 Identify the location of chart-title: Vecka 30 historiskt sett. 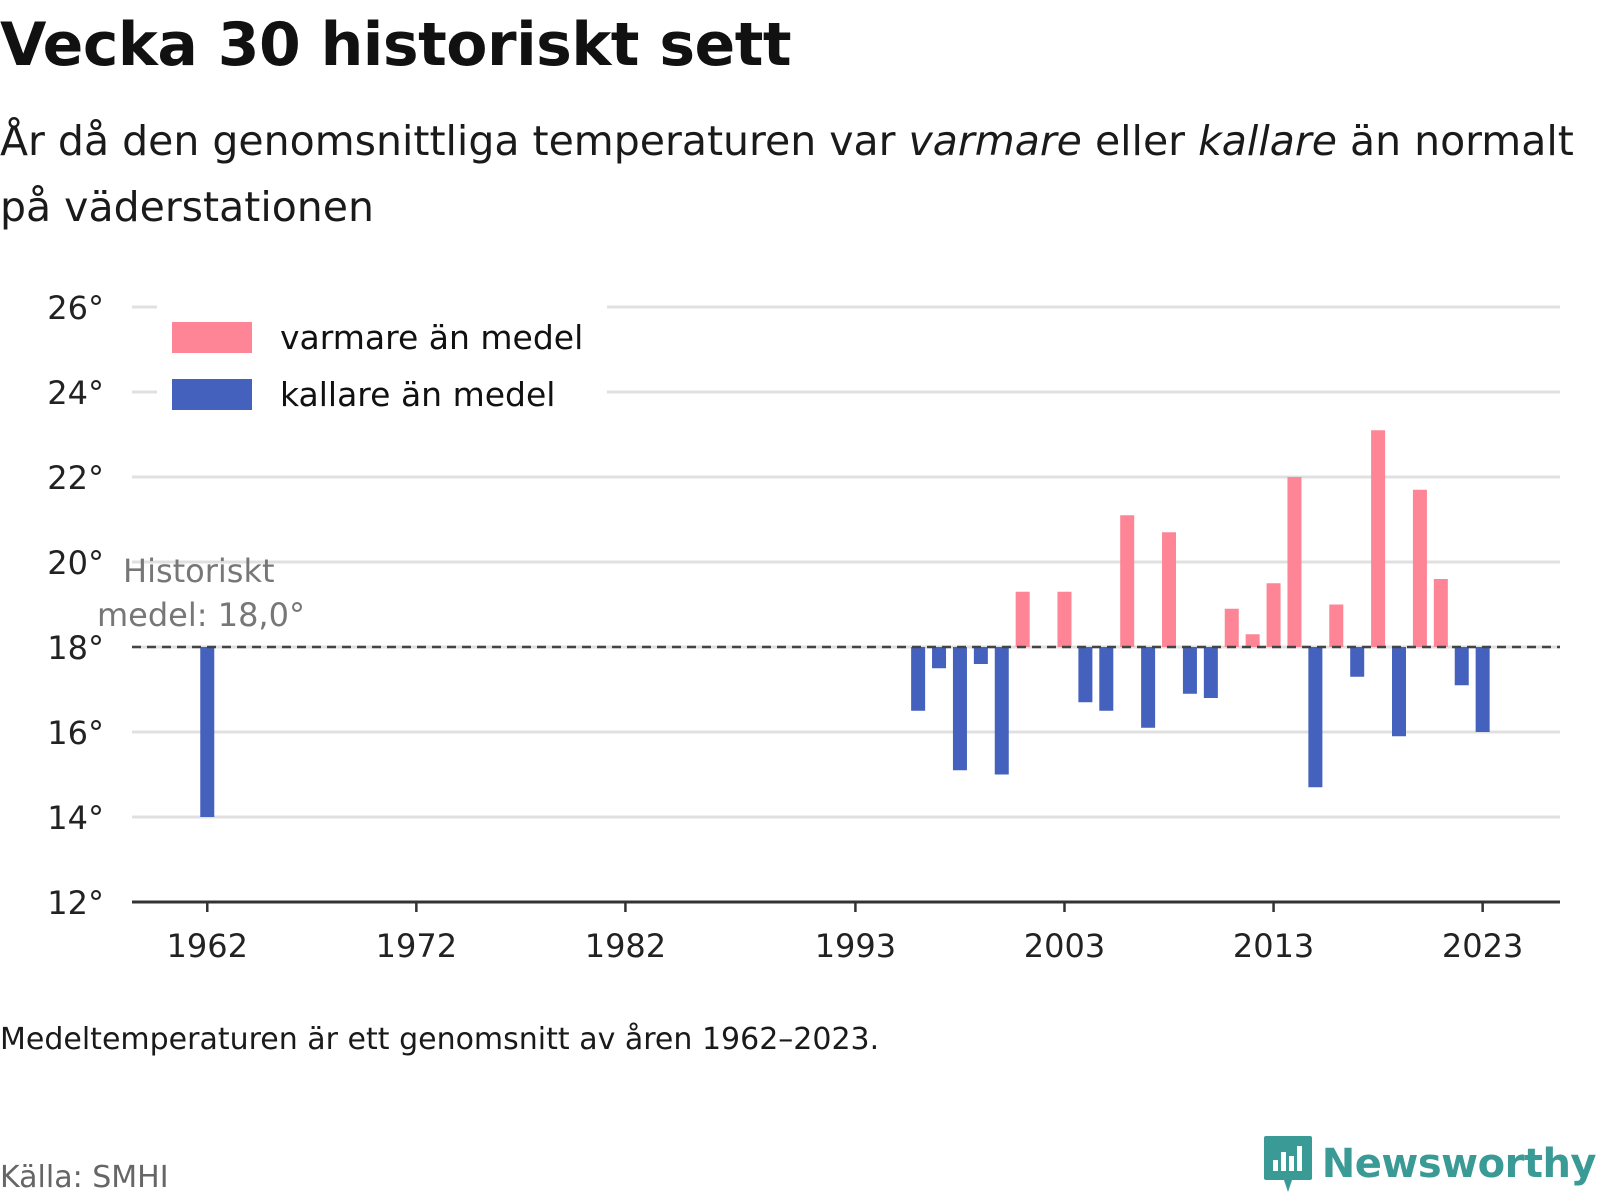
(396, 45).